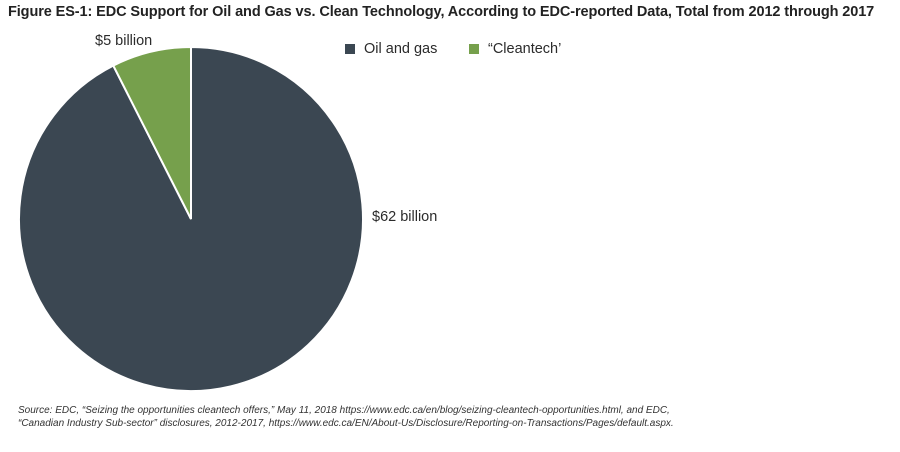  I want to click on legend-label-cleantech: “Cleantech’, so click(525, 49).